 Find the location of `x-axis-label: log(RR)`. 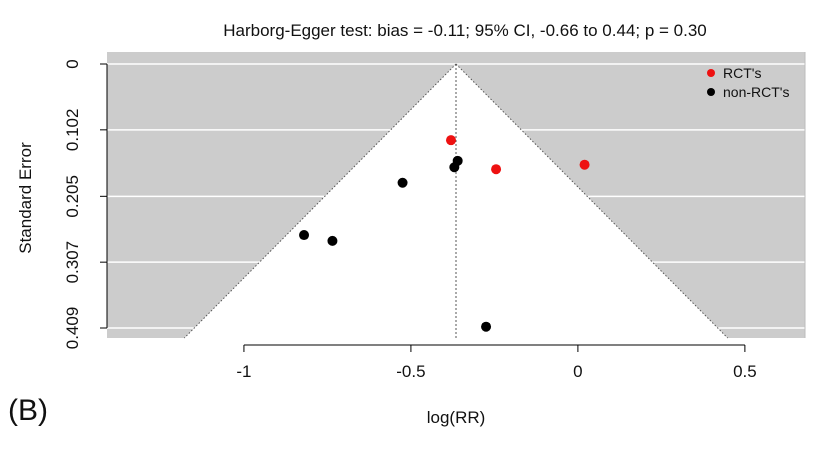

x-axis-label: log(RR) is located at coordinates (456, 417).